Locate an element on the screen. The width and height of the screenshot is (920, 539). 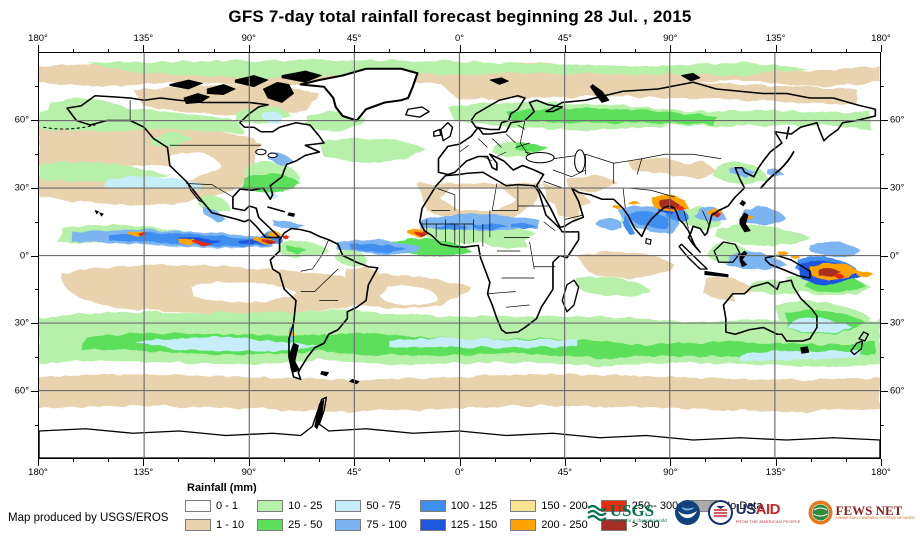
legend-item: 200 - 250 is located at coordinates (549, 524).